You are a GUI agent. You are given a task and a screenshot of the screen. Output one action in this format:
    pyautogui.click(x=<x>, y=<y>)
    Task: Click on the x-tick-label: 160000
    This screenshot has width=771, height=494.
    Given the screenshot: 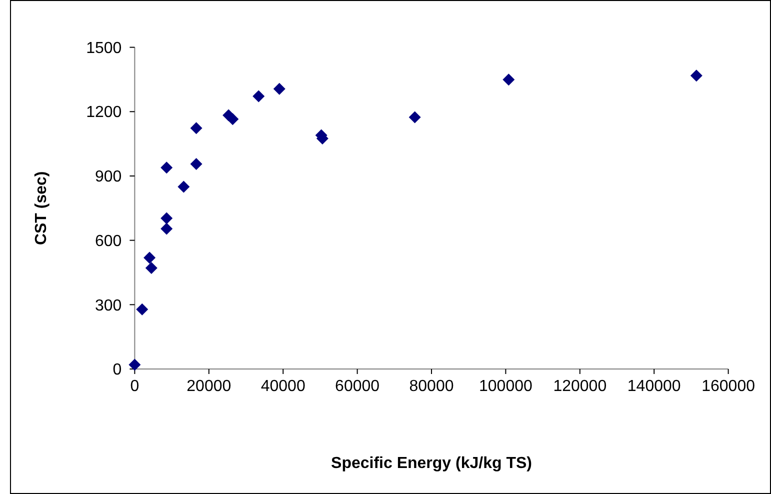 What is the action you would take?
    pyautogui.click(x=729, y=386)
    